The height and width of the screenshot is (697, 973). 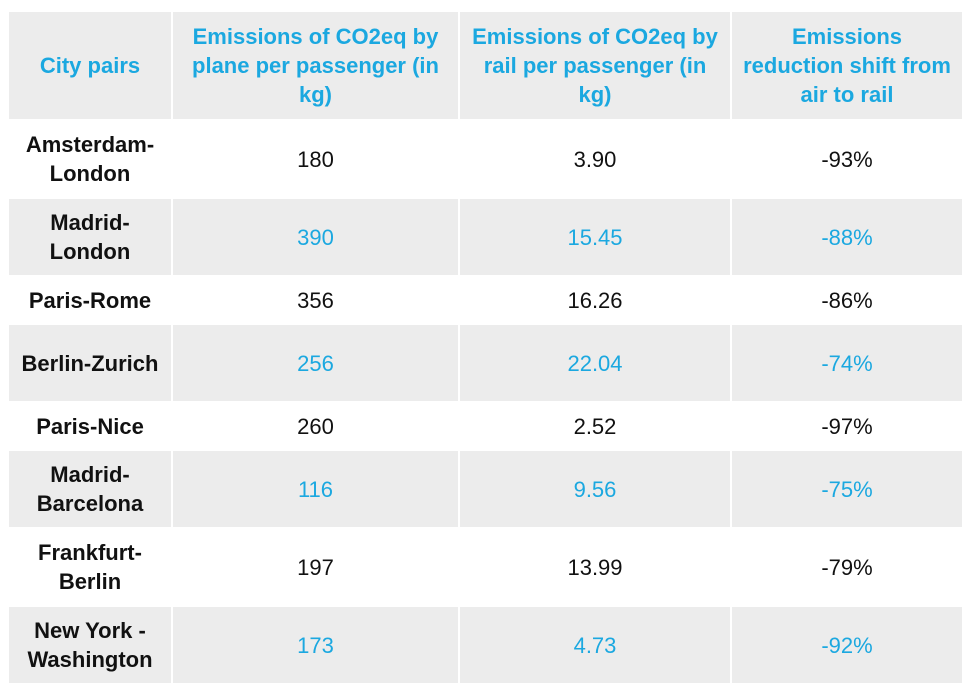 I want to click on plane-cell: 173, so click(x=316, y=645).